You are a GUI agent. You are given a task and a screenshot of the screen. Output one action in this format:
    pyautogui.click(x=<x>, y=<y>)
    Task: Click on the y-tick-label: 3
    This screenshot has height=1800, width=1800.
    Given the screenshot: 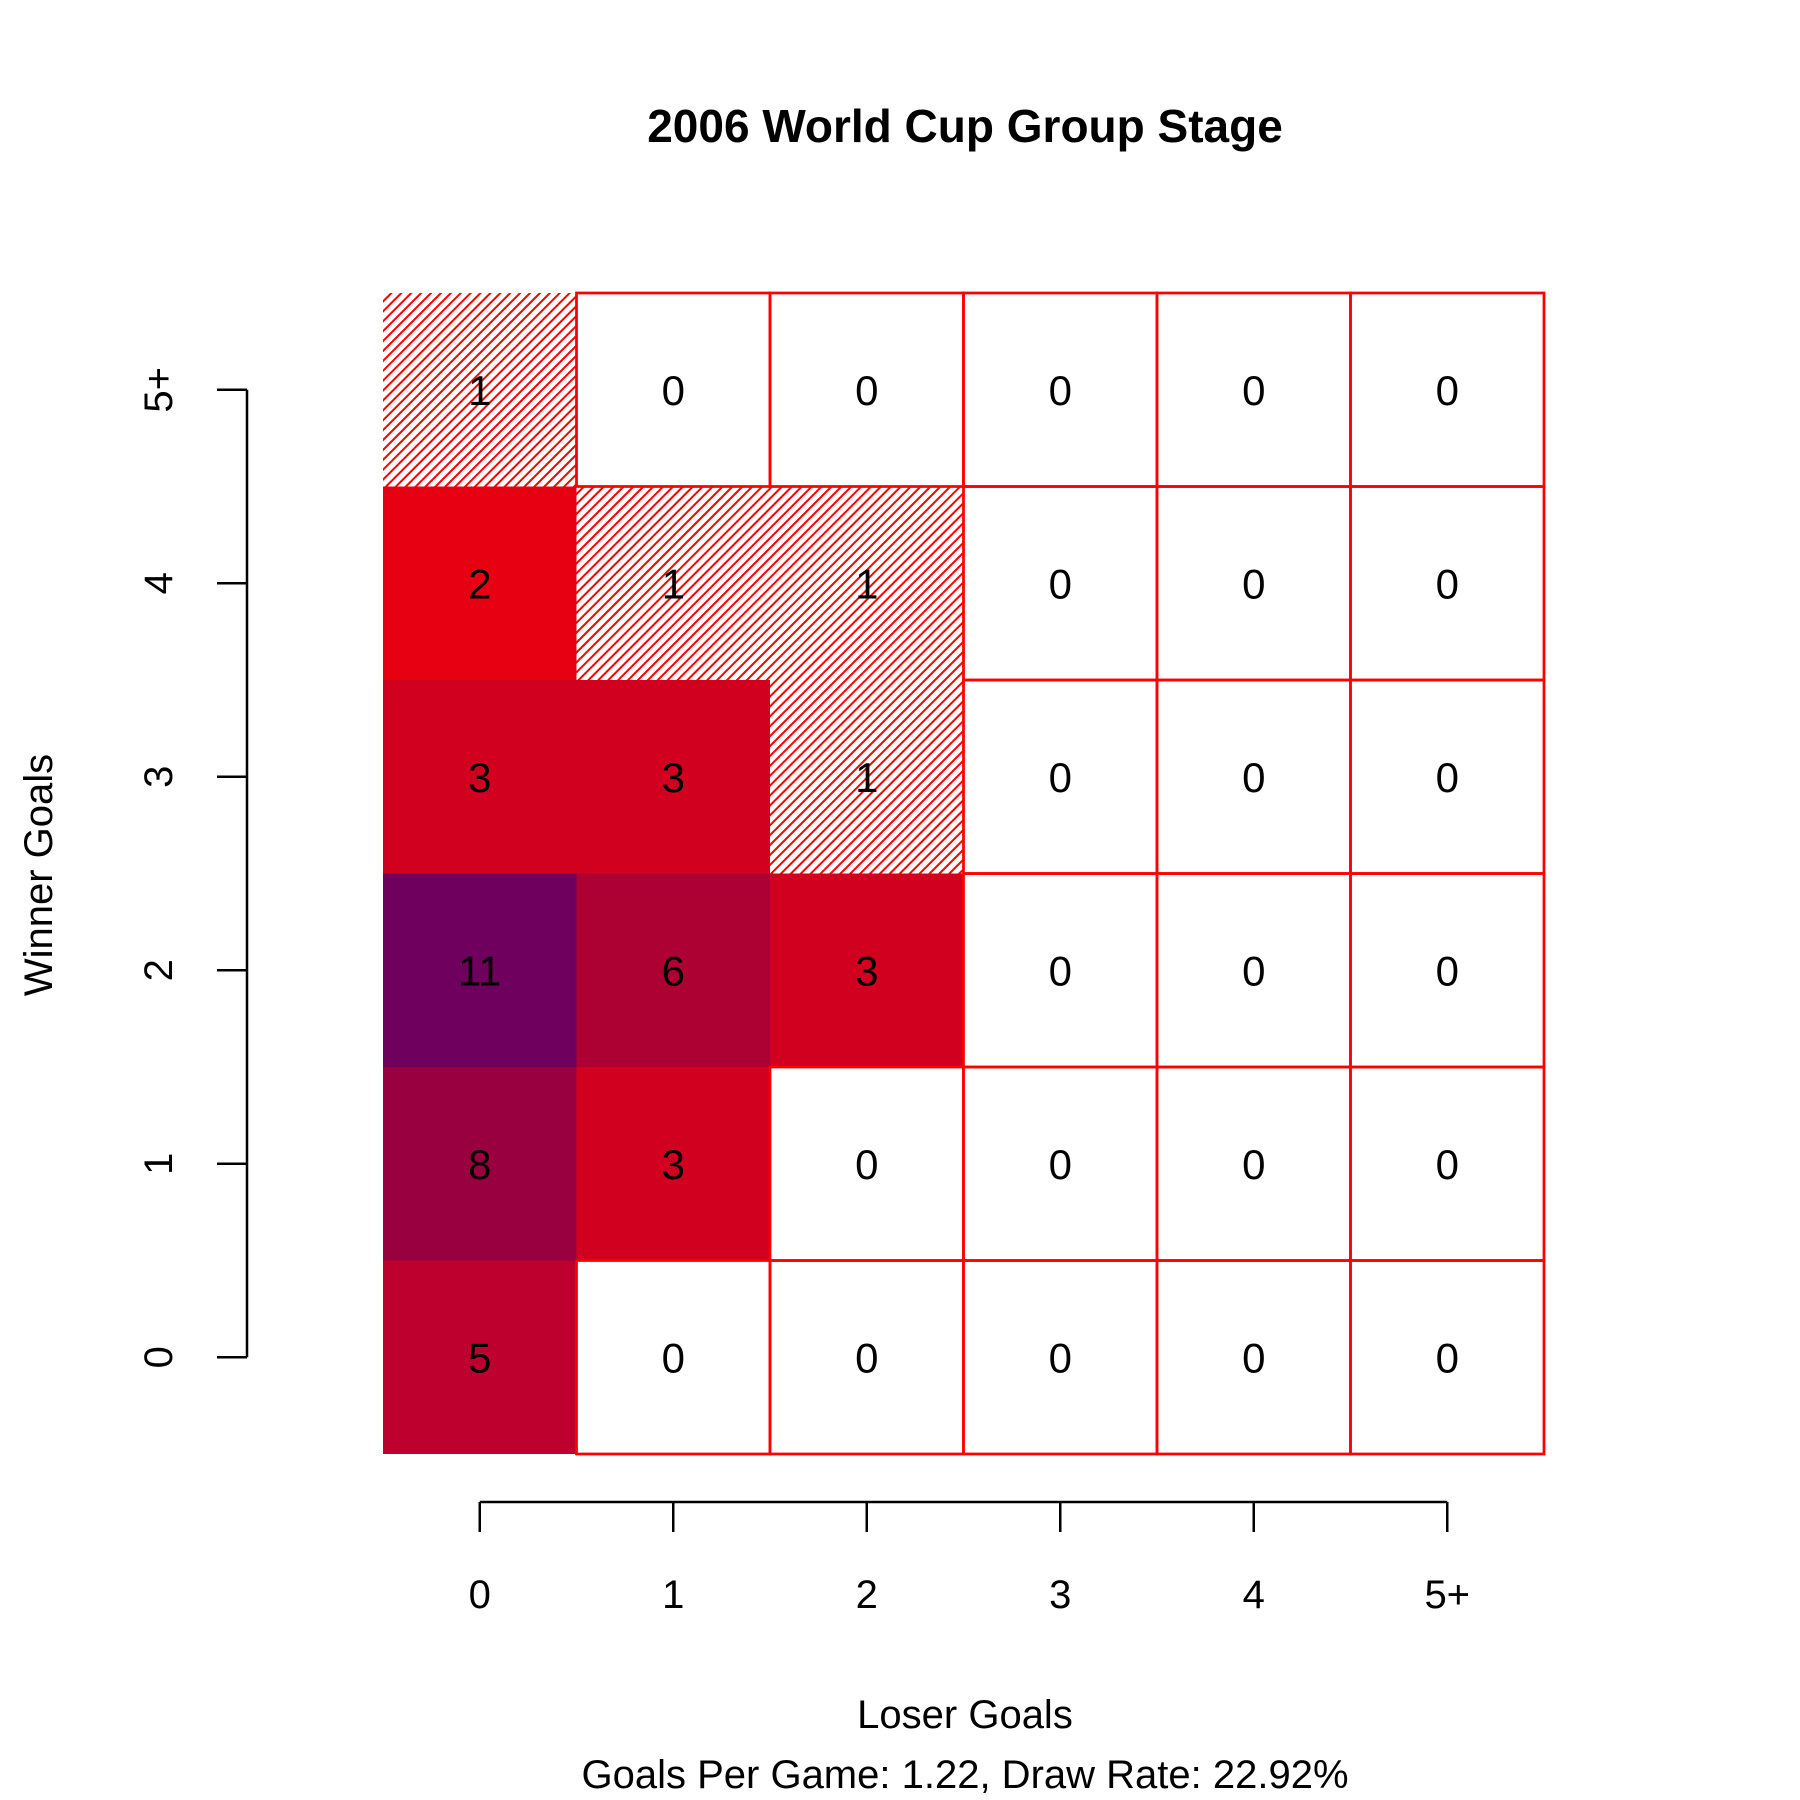 What is the action you would take?
    pyautogui.click(x=159, y=777)
    